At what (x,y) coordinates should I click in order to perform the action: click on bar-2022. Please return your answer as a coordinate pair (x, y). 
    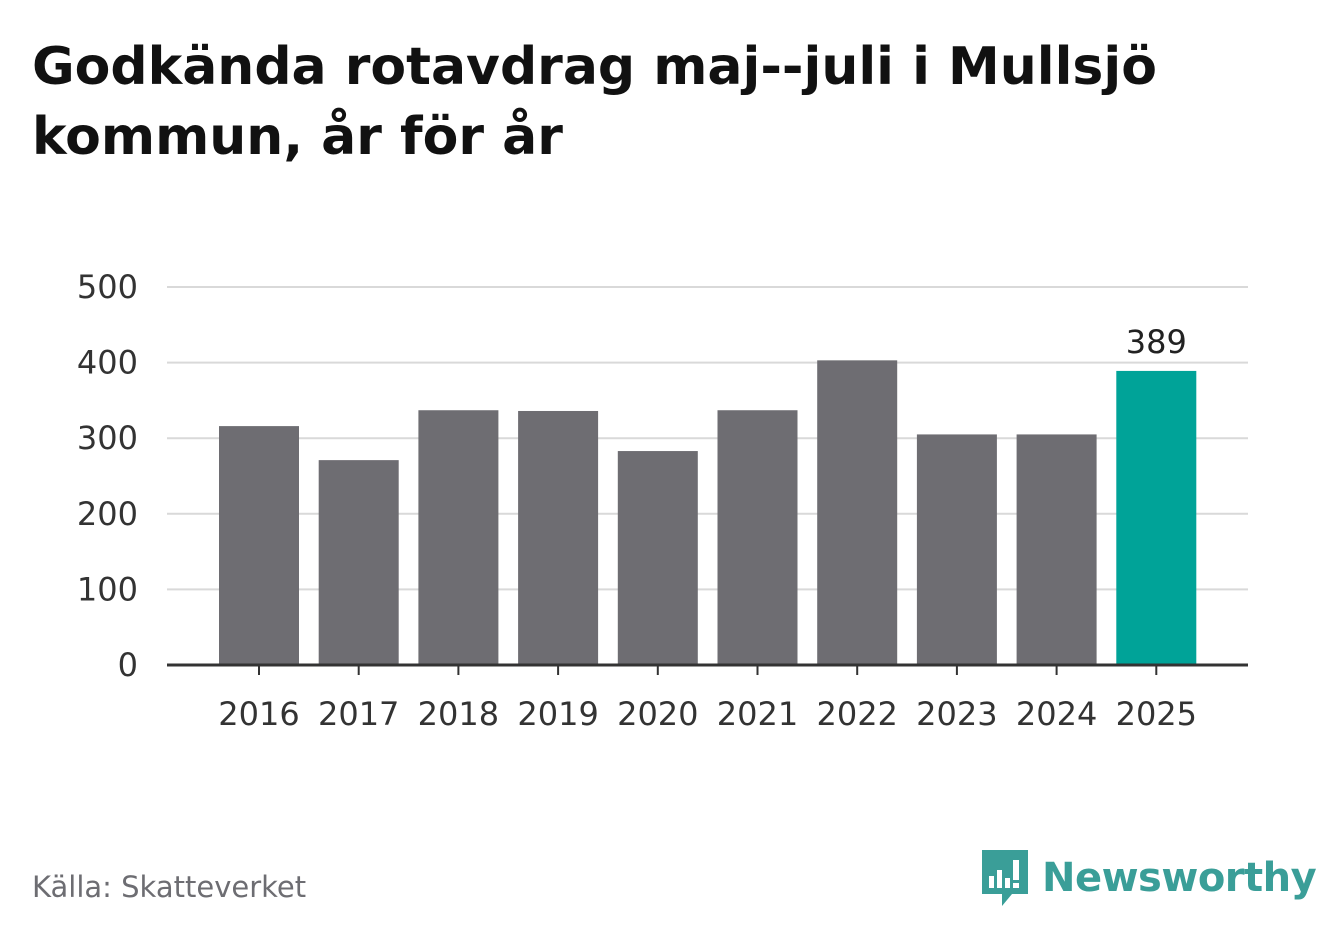
    Looking at the image, I should click on (857, 512).